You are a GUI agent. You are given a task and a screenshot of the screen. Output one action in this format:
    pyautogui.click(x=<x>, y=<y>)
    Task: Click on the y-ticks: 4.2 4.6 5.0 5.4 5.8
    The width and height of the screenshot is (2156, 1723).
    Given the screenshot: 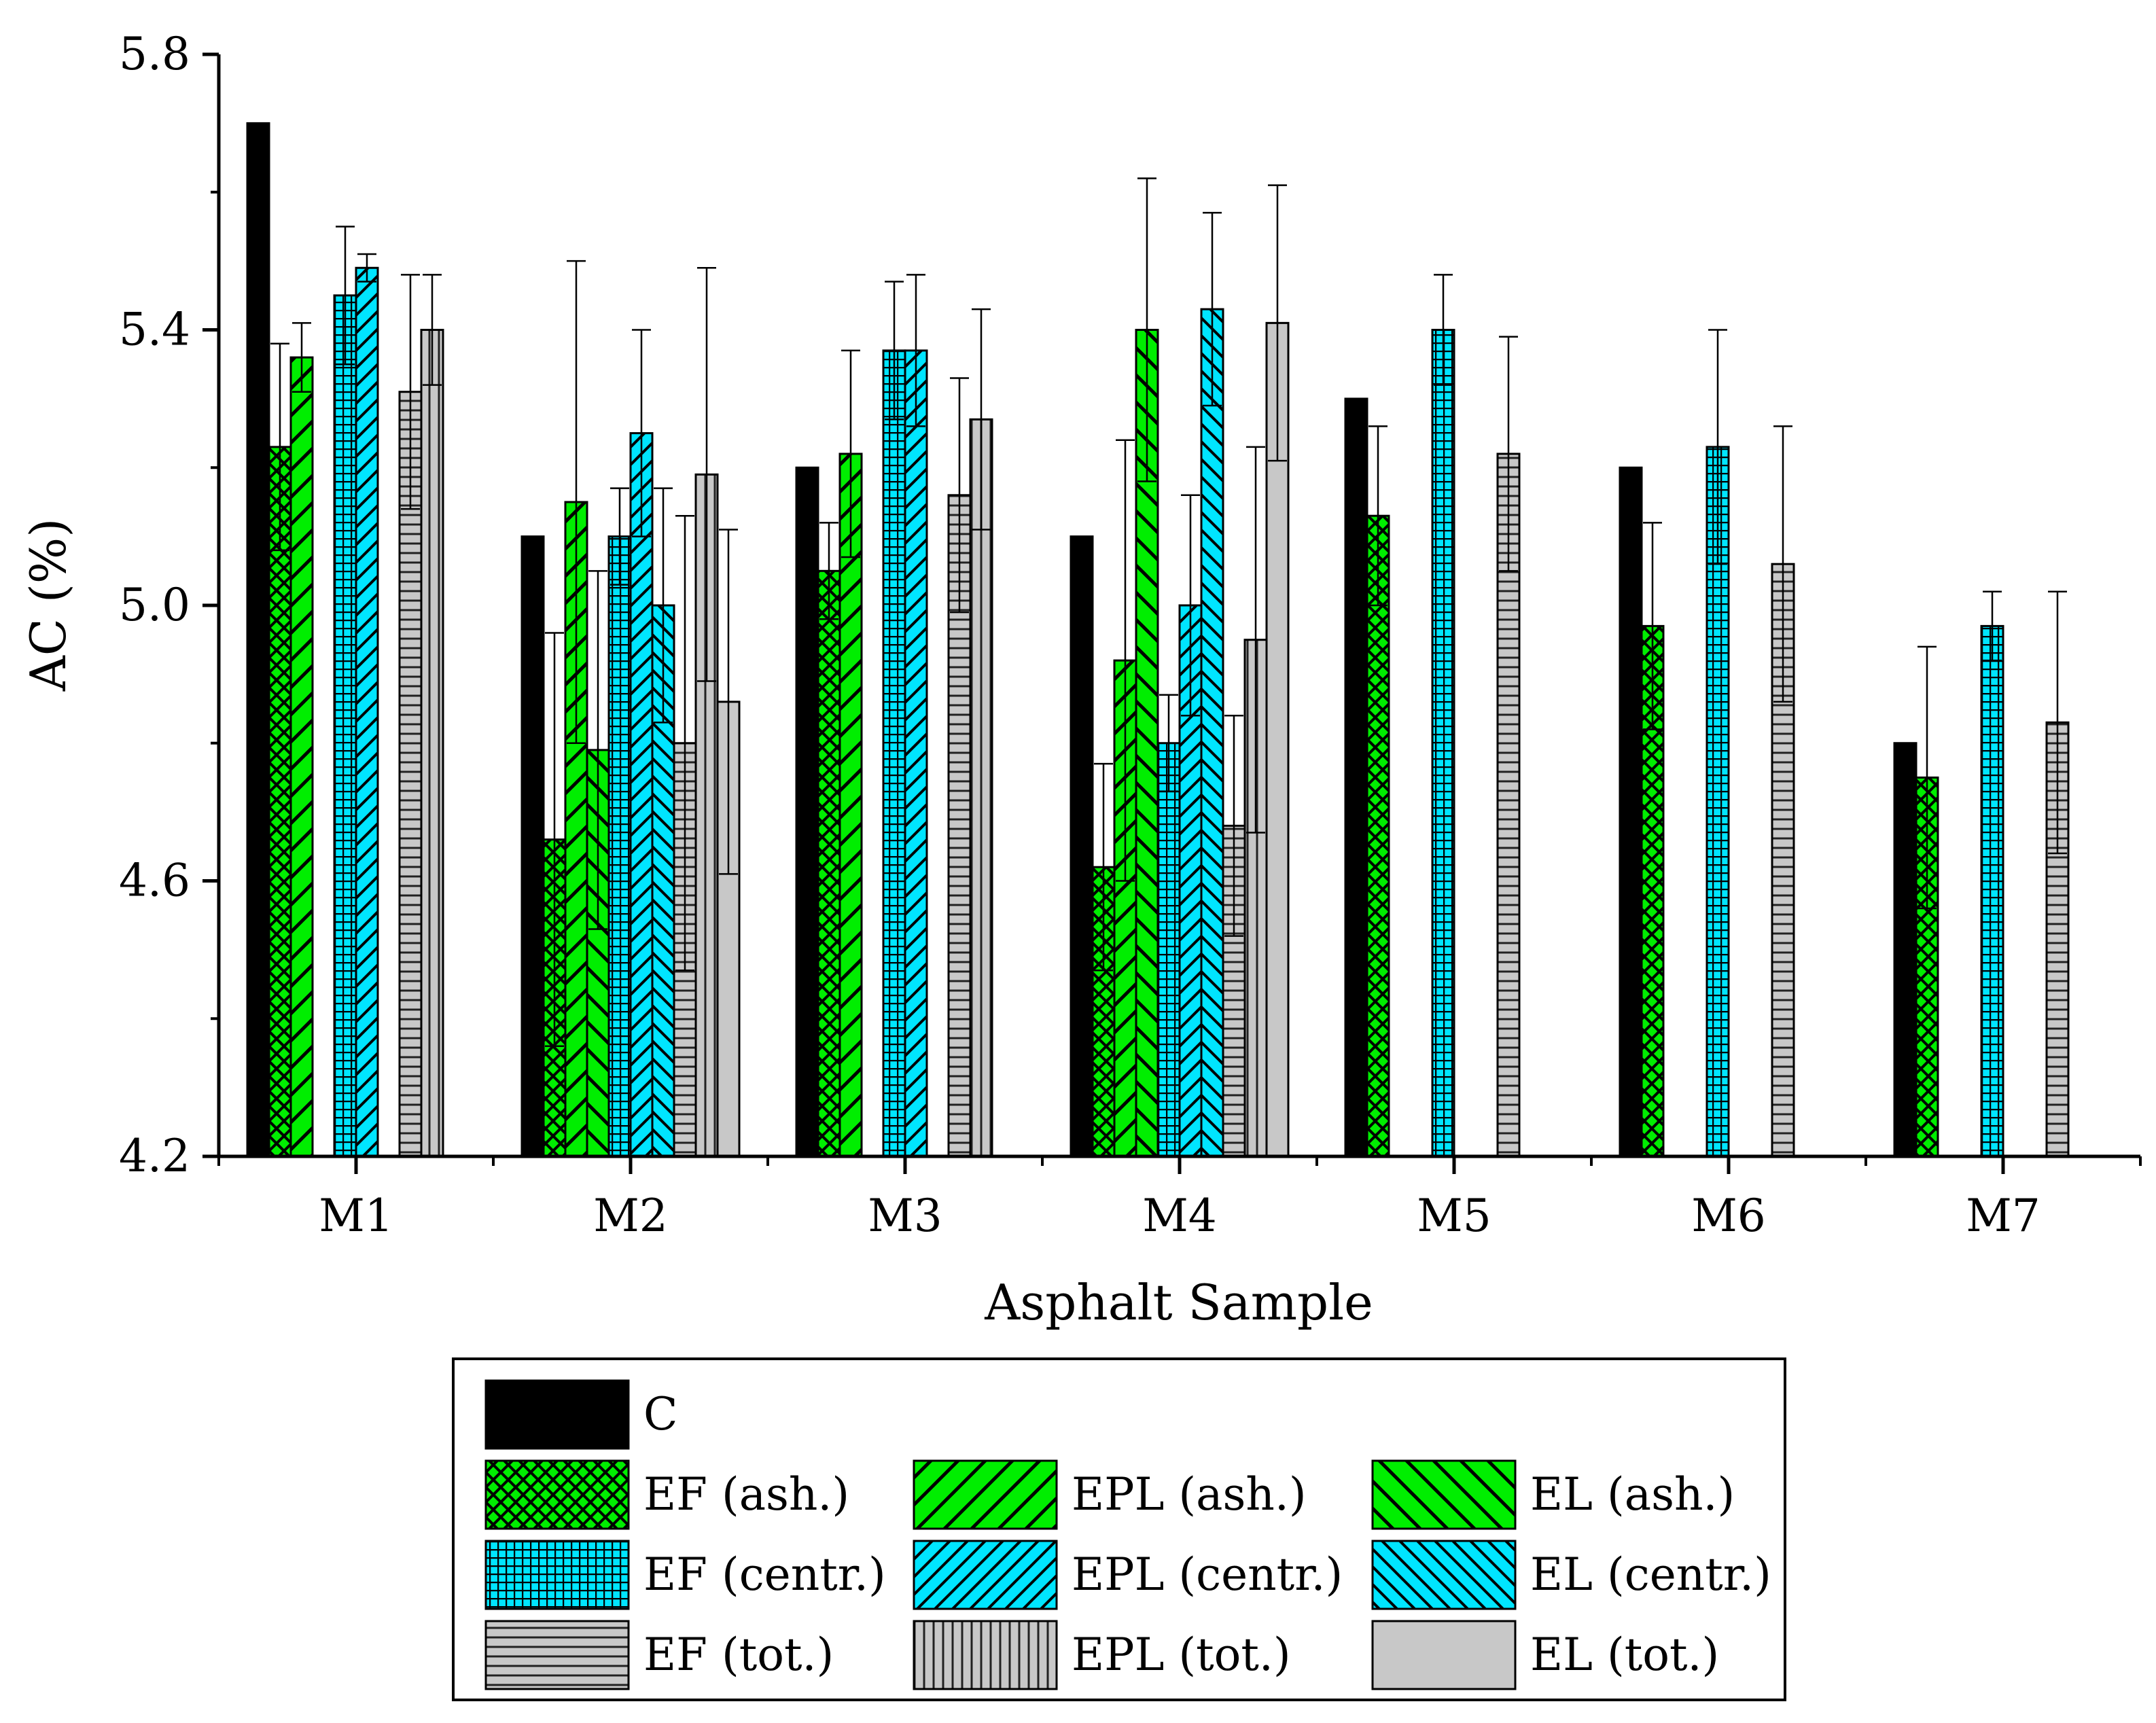 What is the action you would take?
    pyautogui.click(x=169, y=605)
    